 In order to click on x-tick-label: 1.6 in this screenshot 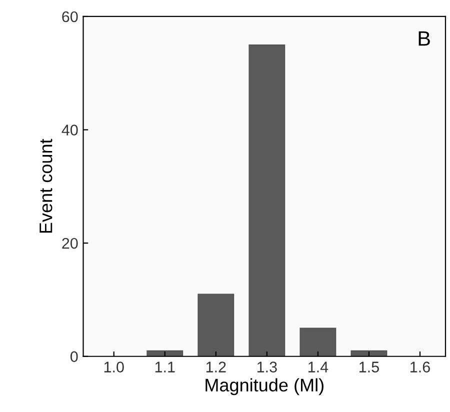, I will do `click(420, 367)`.